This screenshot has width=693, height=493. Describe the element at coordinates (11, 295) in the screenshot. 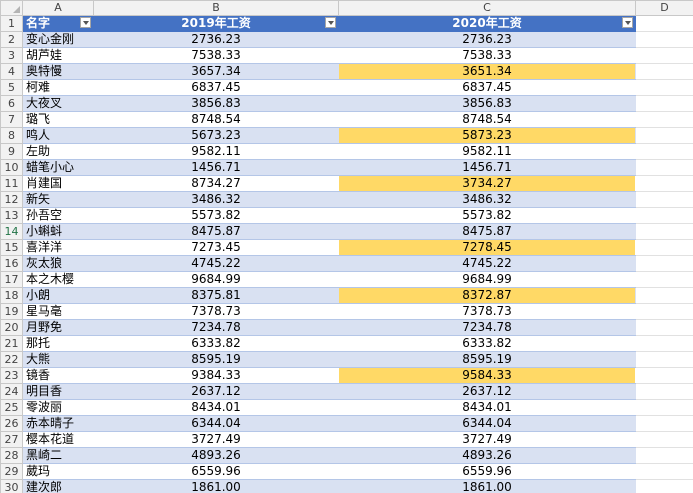

I see `row-header: 18` at that location.